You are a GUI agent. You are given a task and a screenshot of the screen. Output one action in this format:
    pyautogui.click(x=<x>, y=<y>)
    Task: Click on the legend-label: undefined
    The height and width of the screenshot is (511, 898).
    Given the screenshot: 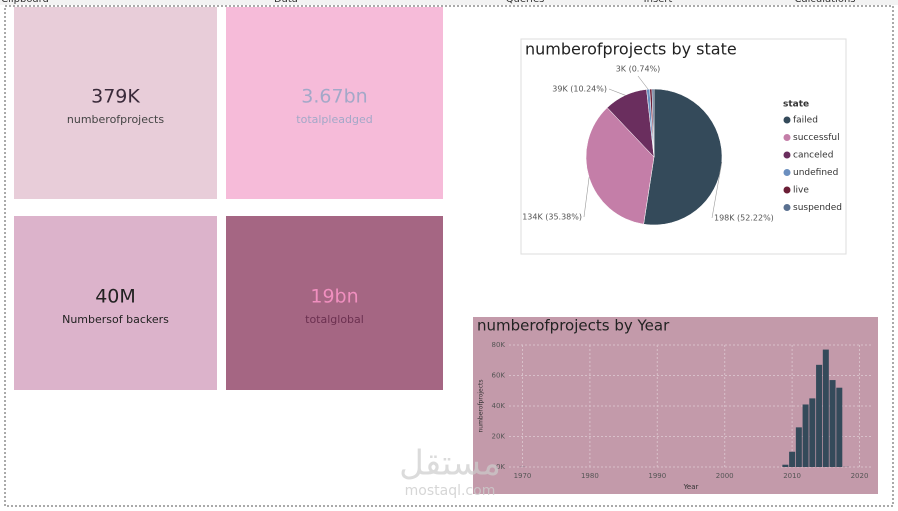 What is the action you would take?
    pyautogui.click(x=815, y=173)
    